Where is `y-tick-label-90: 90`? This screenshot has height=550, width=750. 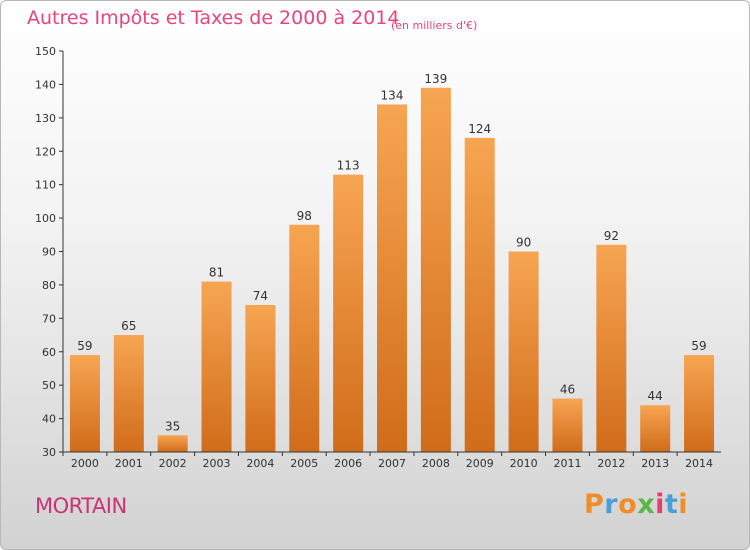 y-tick-label-90: 90 is located at coordinates (49, 252).